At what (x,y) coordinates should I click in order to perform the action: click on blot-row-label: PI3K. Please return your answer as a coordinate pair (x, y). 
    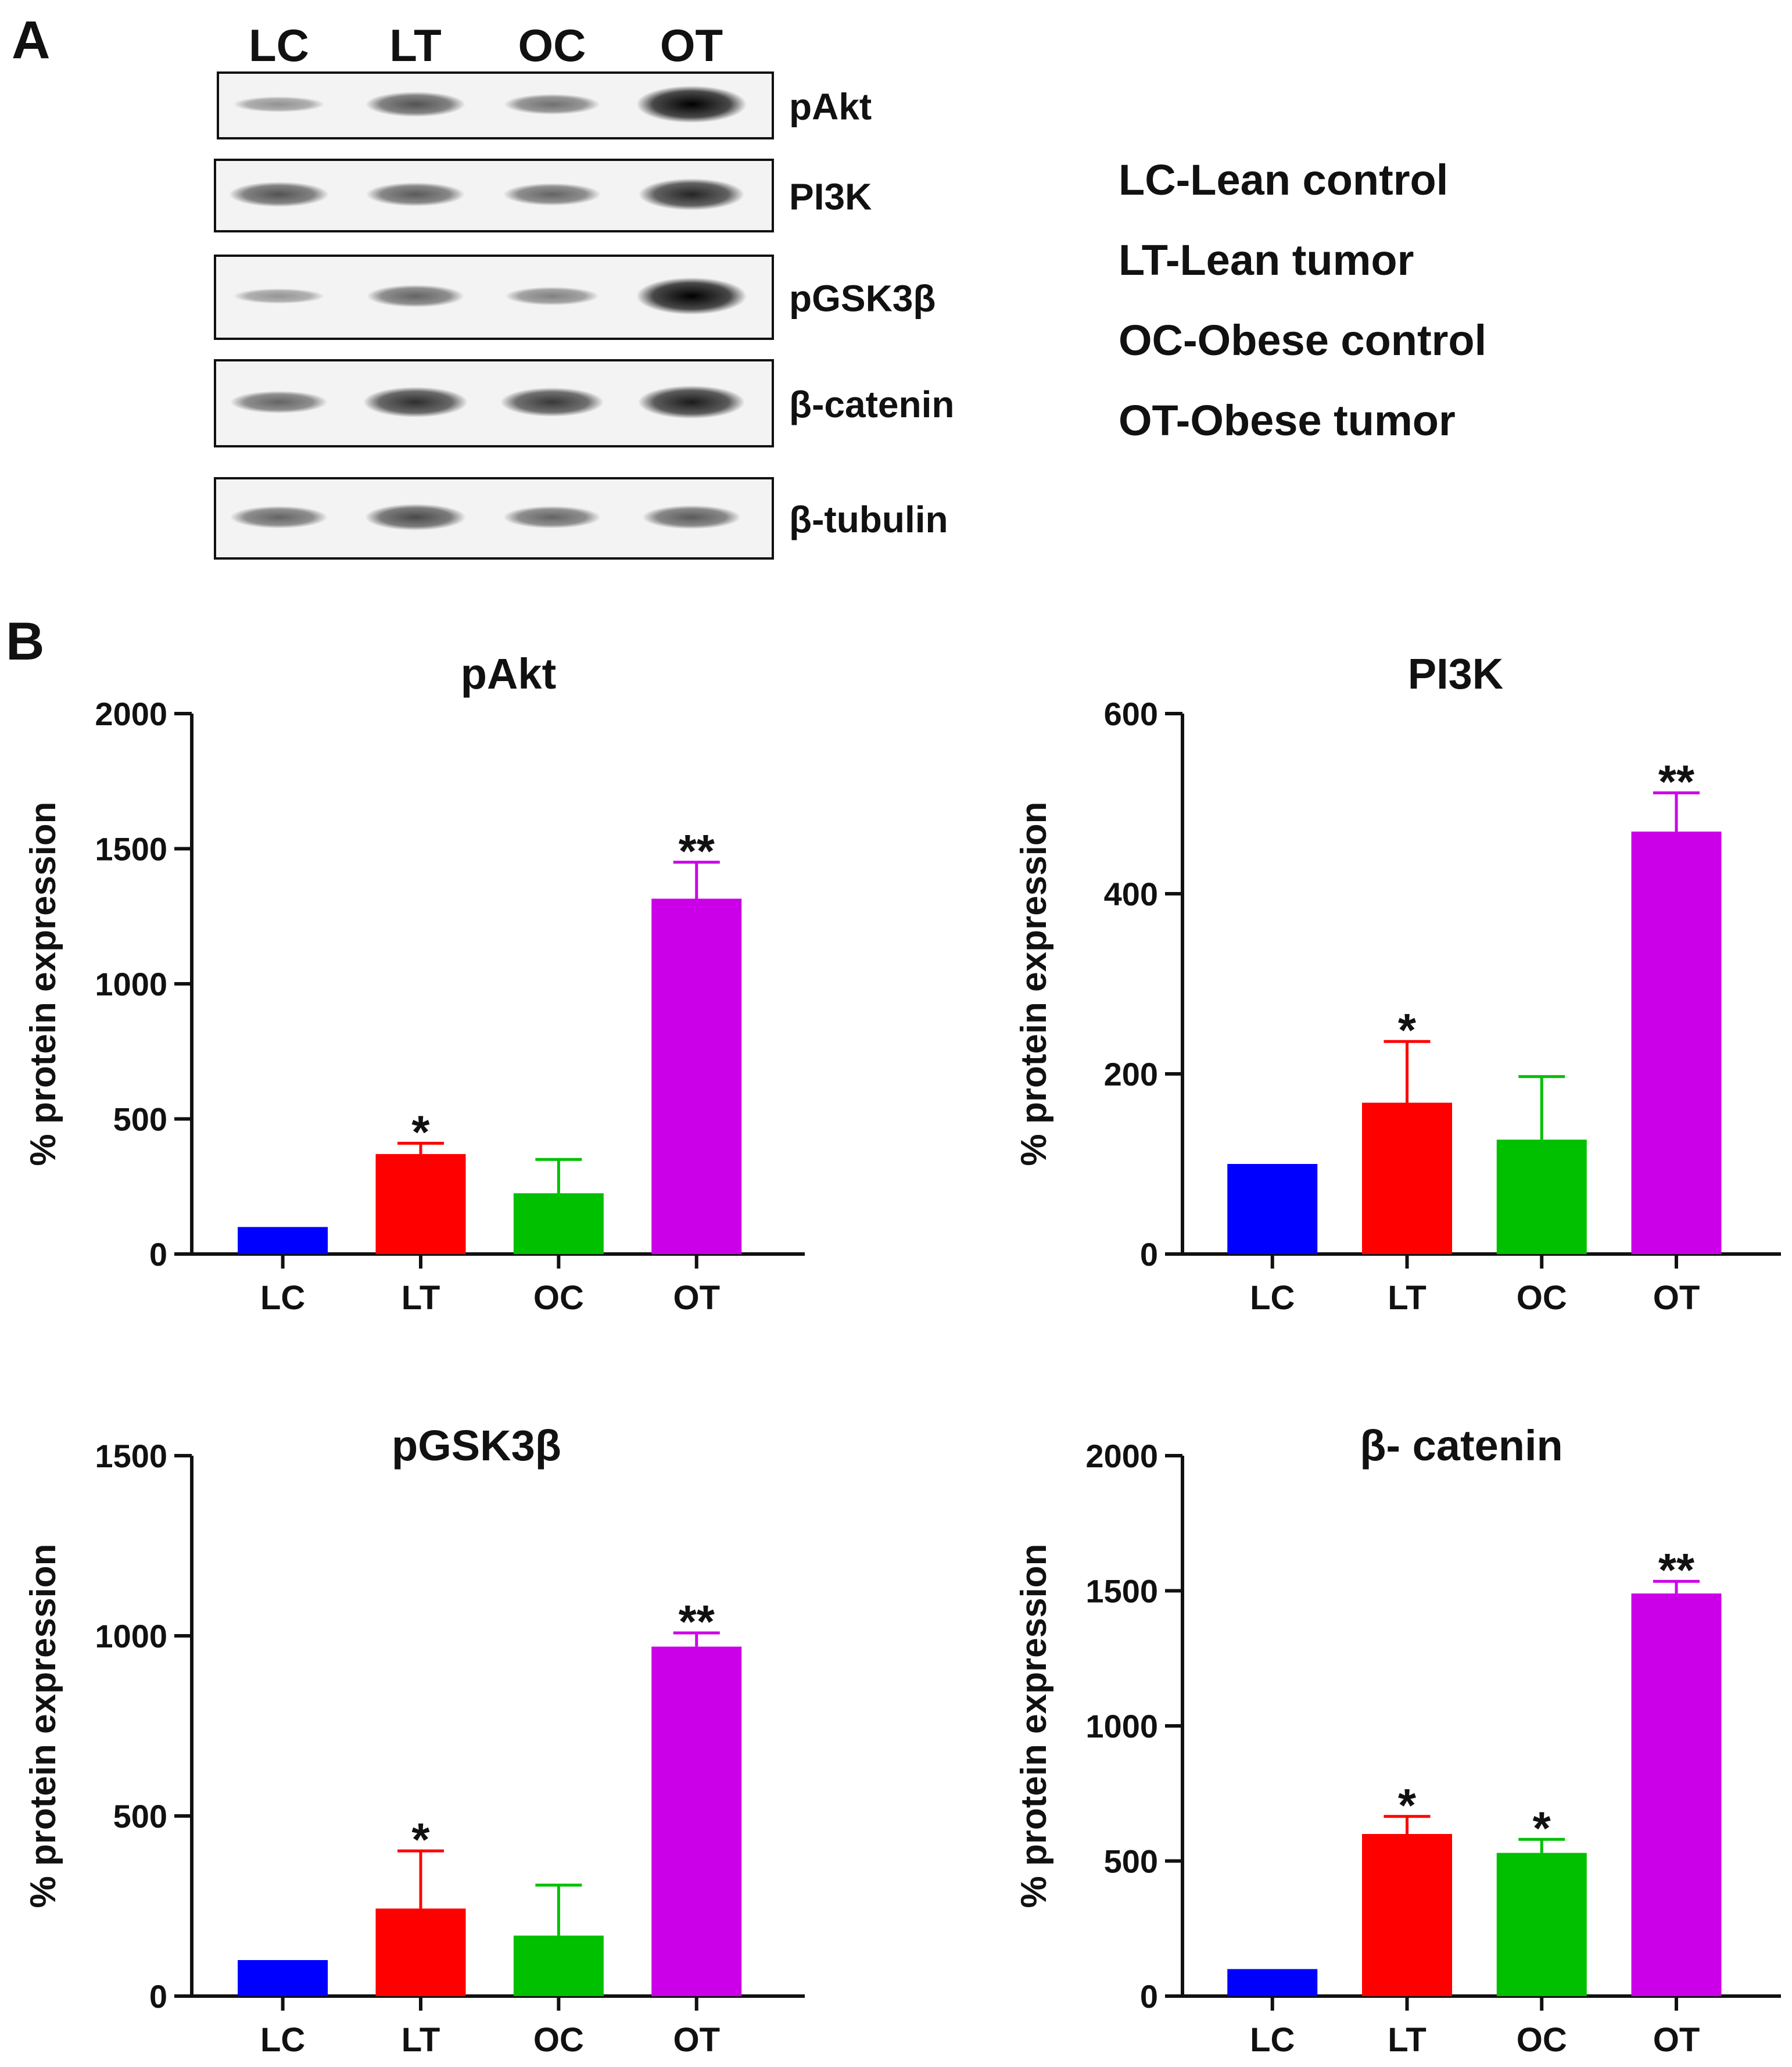
    Looking at the image, I should click on (830, 197).